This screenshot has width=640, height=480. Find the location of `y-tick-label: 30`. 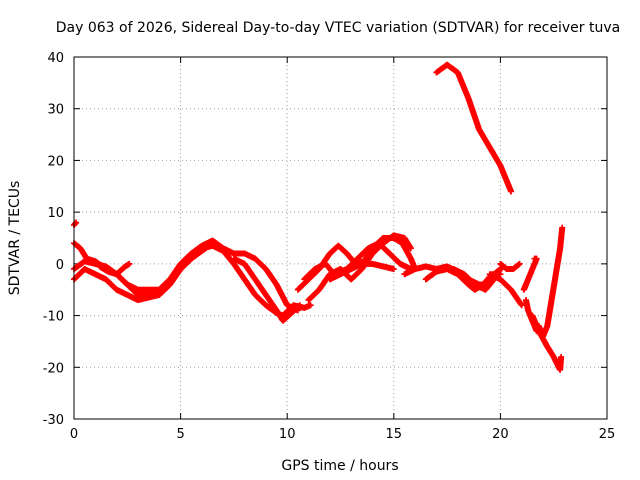

y-tick-label: 30 is located at coordinates (55, 110).